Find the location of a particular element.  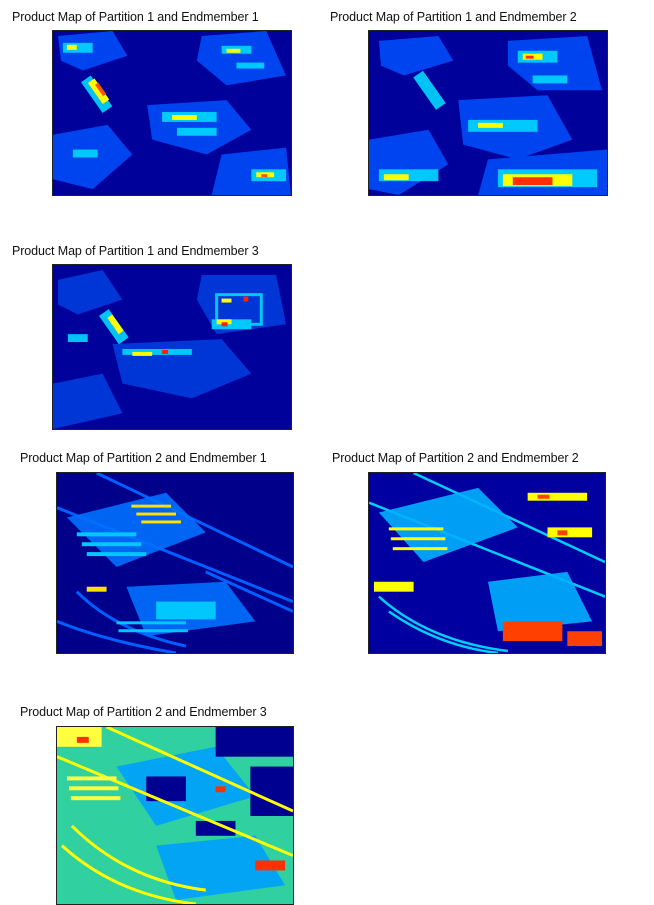

product-map-p1-e2 is located at coordinates (488, 113).